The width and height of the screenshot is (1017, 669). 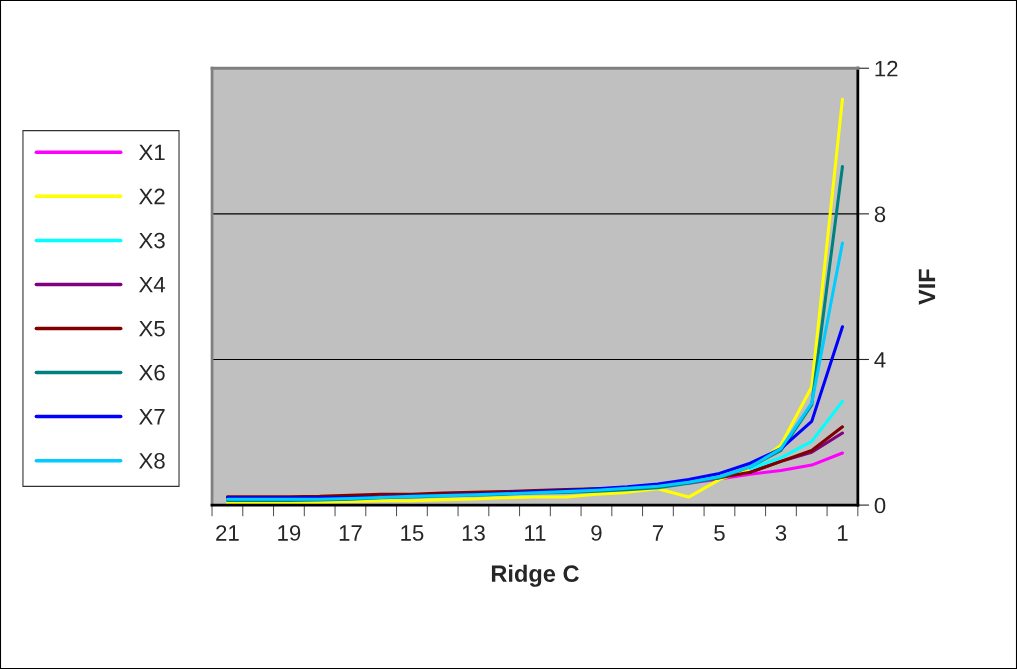 What do you see at coordinates (412, 533) in the screenshot?
I see `x-tick-label: 15` at bounding box center [412, 533].